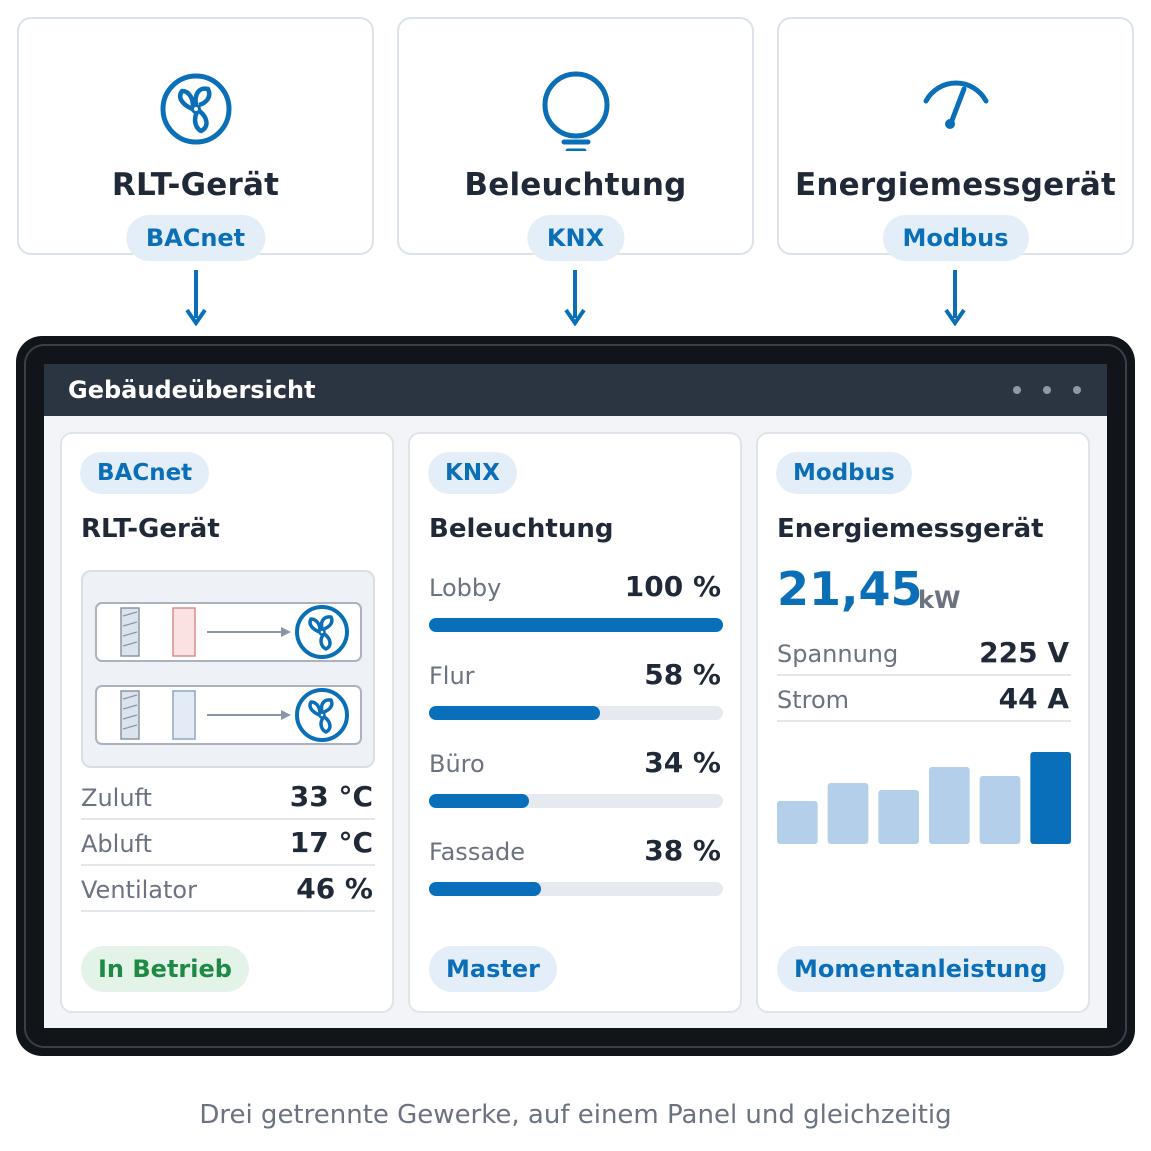 The width and height of the screenshot is (1151, 1151). What do you see at coordinates (672, 586) in the screenshot?
I see `zone-value: 100 %` at bounding box center [672, 586].